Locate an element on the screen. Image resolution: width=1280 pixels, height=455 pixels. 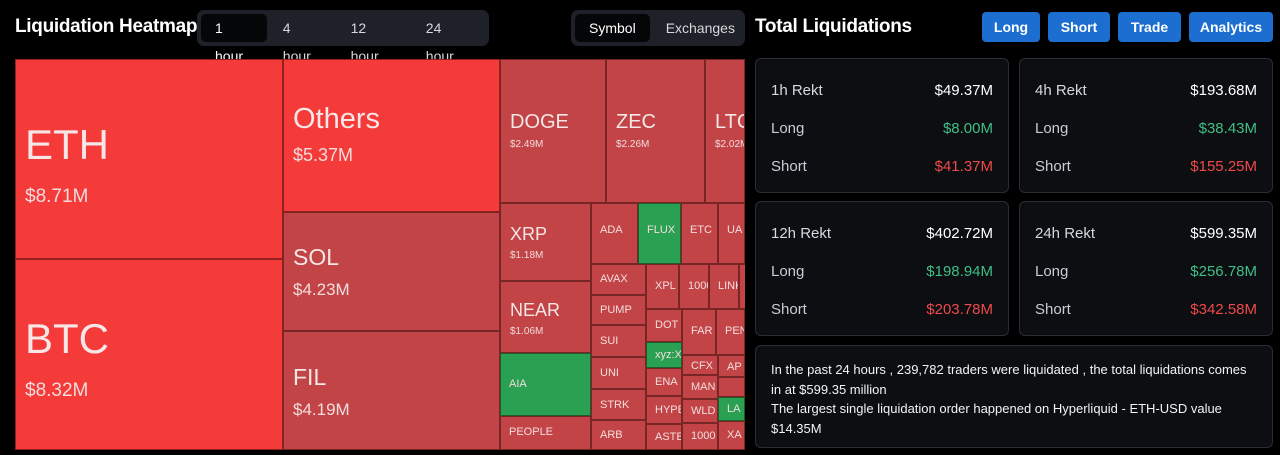
tile-symbol: WLD is located at coordinates (703, 411).